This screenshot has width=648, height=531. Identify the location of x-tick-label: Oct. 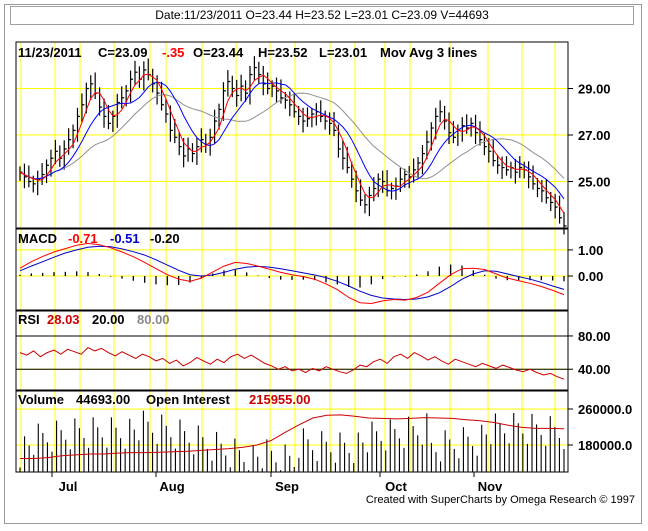
(396, 486).